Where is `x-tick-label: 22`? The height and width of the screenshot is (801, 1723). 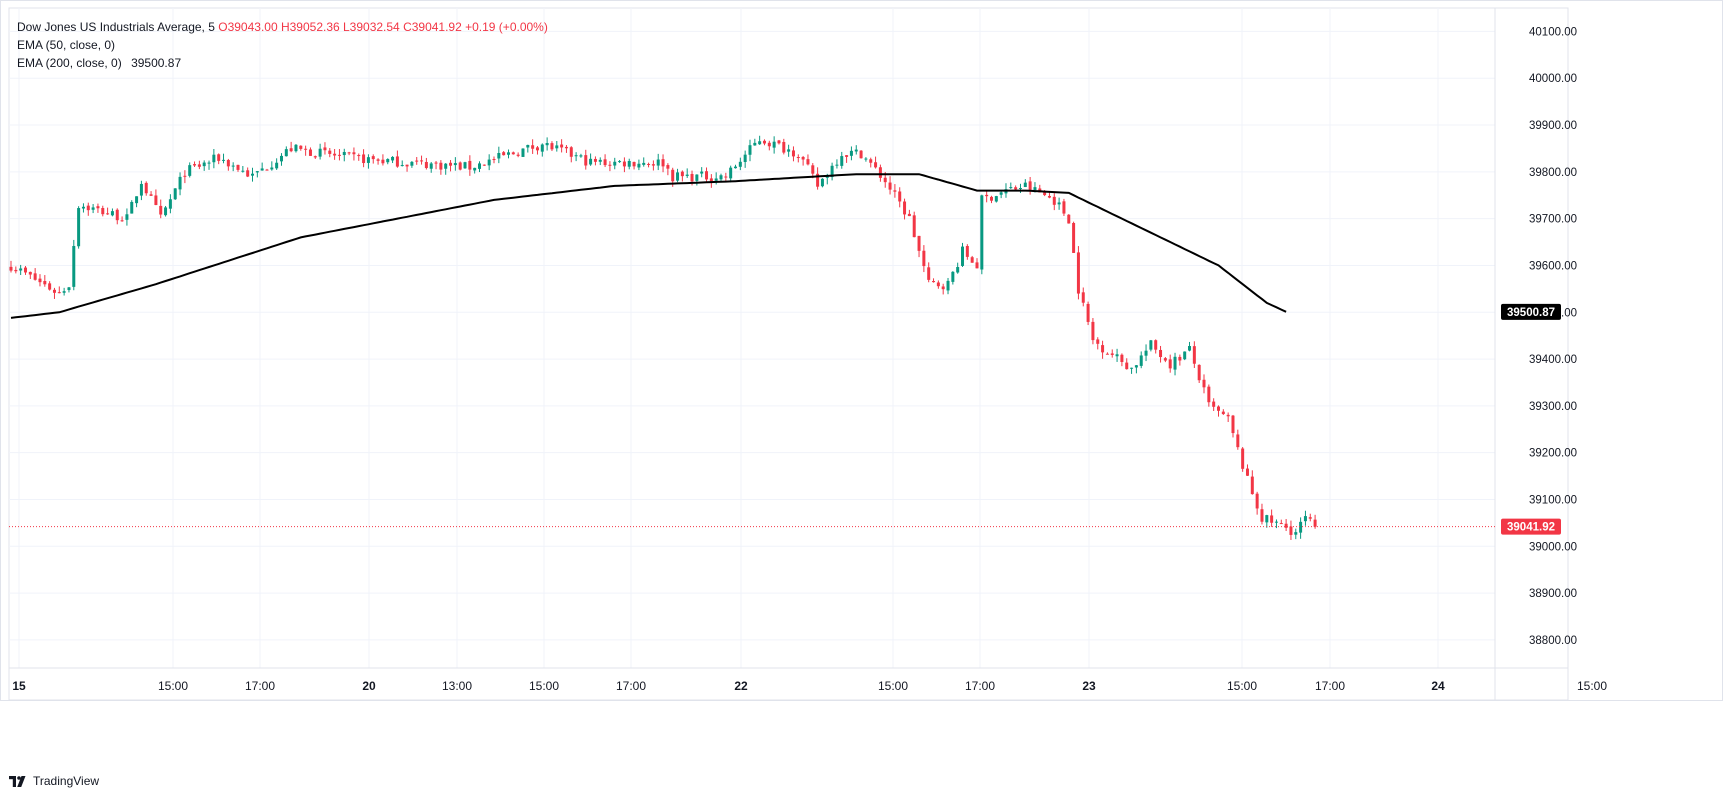 x-tick-label: 22 is located at coordinates (741, 686).